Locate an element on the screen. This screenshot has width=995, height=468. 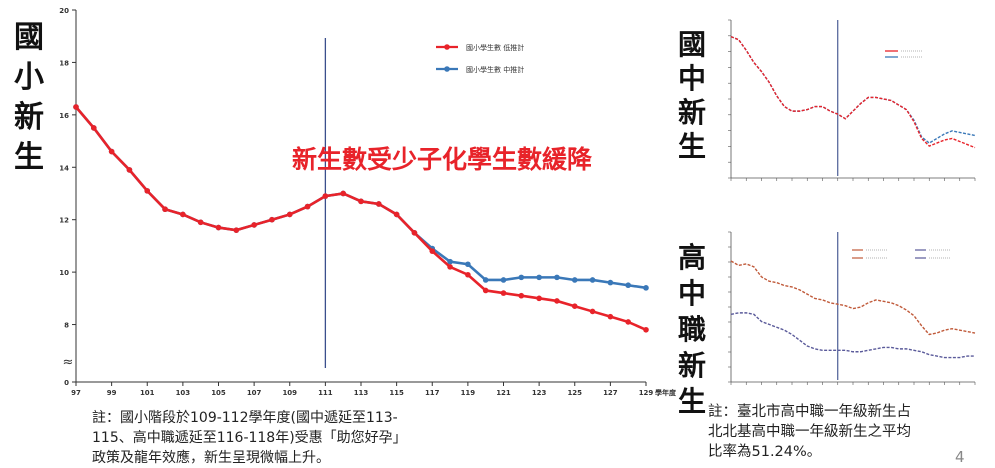
primary-label-char-2: 小 is located at coordinates (29, 77).